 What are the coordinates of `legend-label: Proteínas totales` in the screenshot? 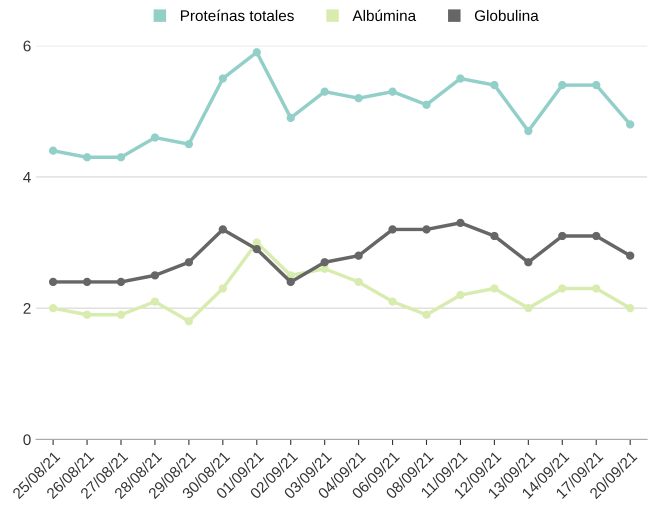 It's located at (237, 16).